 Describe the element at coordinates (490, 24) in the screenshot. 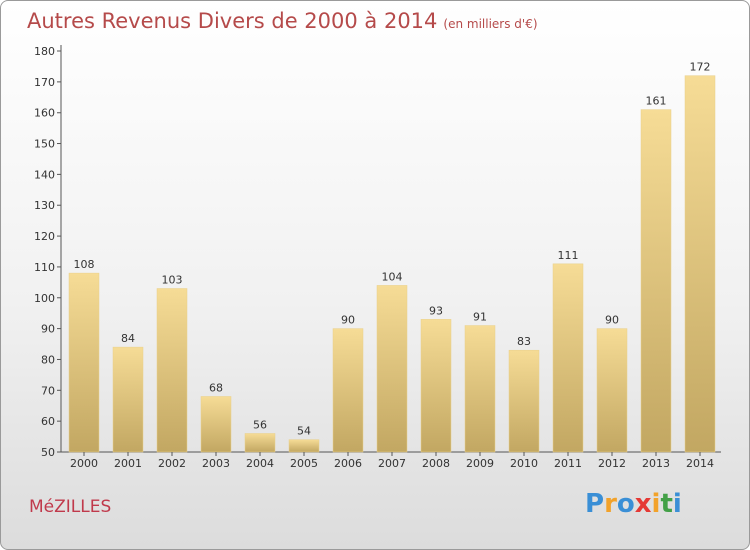

I see `chart-unit: (en milliers d'€)` at that location.